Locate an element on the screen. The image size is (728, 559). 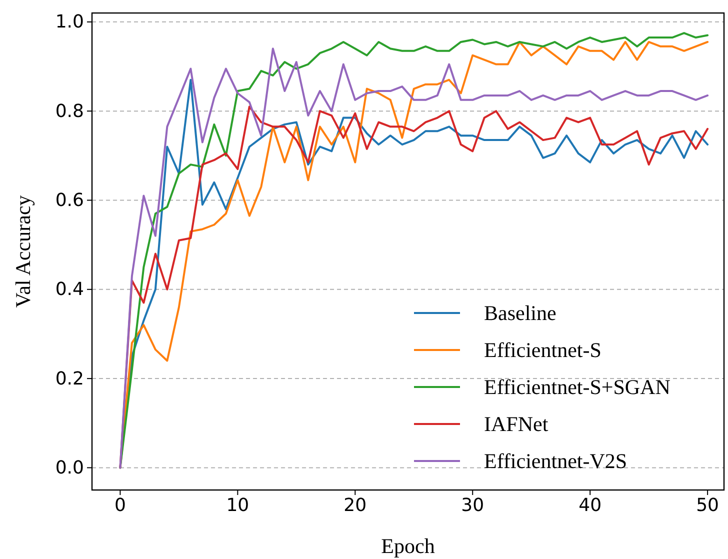
x-tick-label: 20 is located at coordinates (355, 505).